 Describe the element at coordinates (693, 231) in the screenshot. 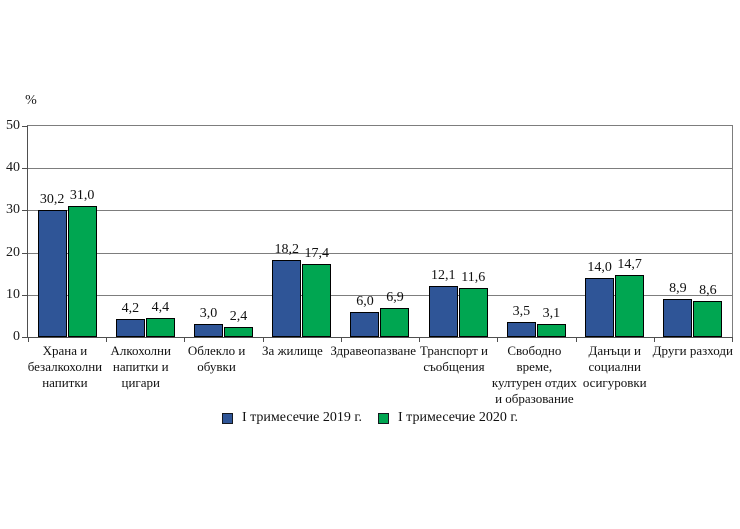

I see `bar-group: 8,9 8,6` at that location.